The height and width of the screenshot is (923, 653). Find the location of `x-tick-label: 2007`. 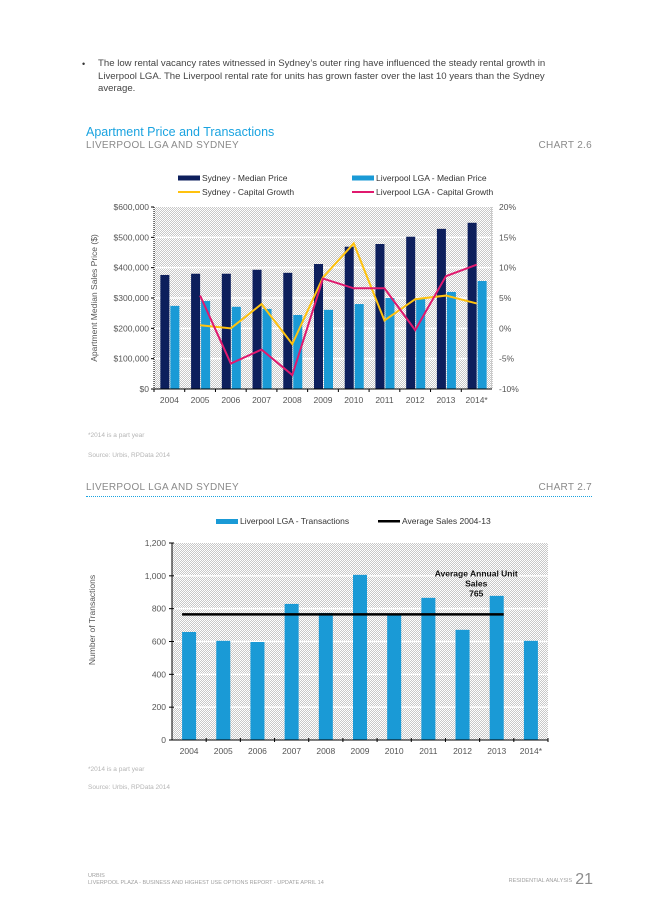

x-tick-label: 2007 is located at coordinates (291, 751).